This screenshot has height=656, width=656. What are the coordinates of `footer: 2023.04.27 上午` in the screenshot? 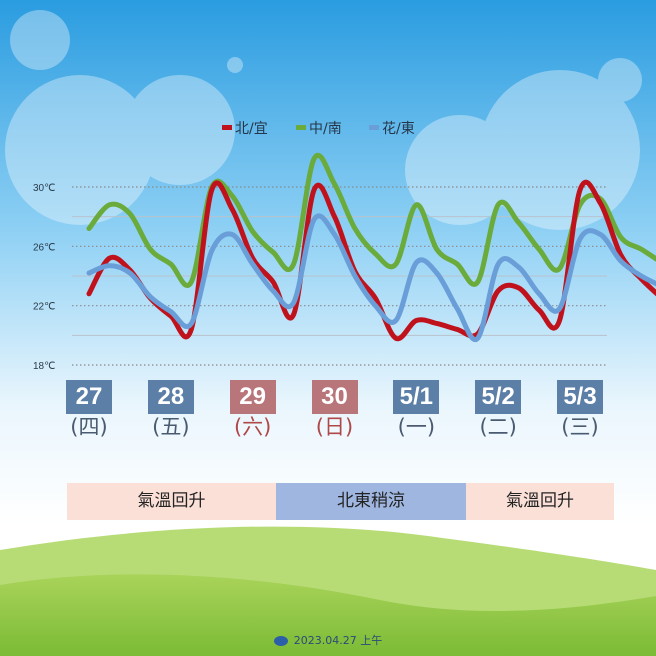 It's located at (328, 640).